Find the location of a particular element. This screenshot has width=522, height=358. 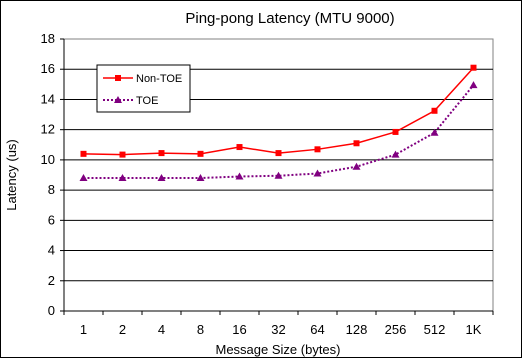

x-tick-label: 64 is located at coordinates (317, 329).